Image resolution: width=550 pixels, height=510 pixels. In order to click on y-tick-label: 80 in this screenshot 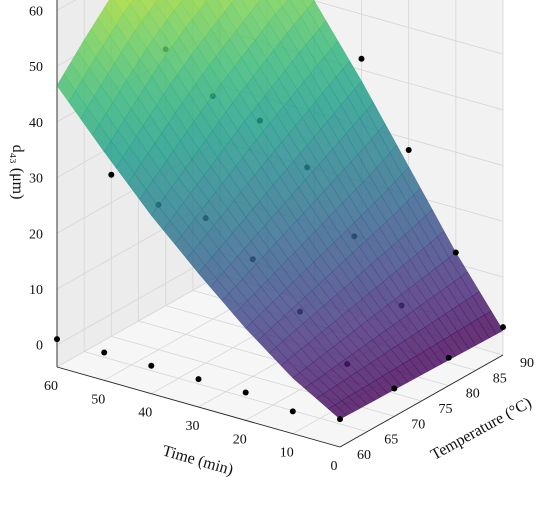, I will do `click(473, 394)`.